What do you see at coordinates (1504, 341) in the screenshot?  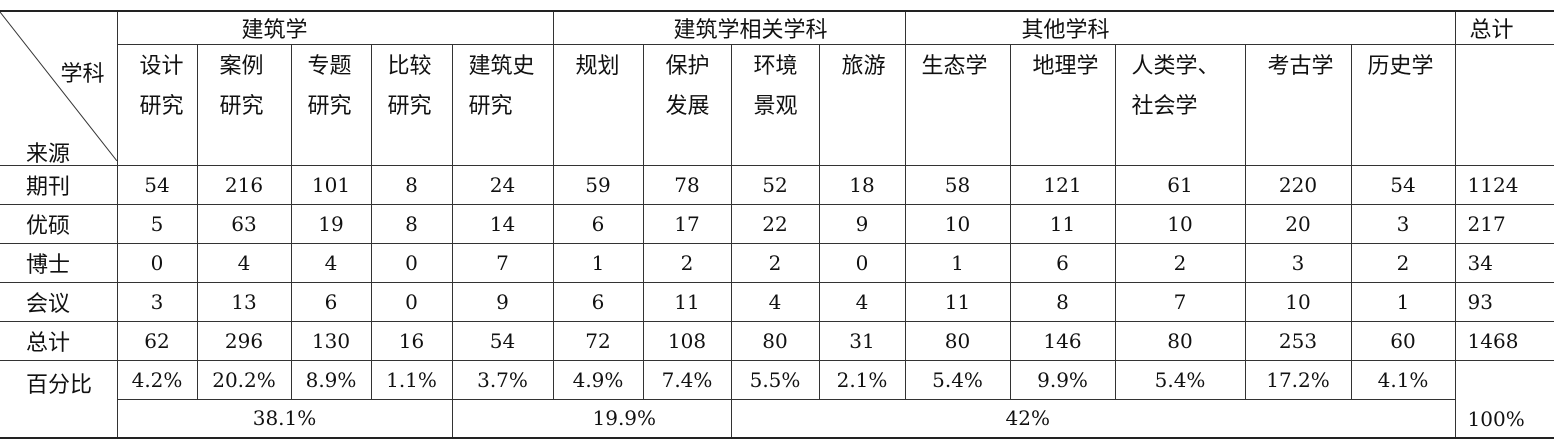 I see `row-total-cell: 1468` at bounding box center [1504, 341].